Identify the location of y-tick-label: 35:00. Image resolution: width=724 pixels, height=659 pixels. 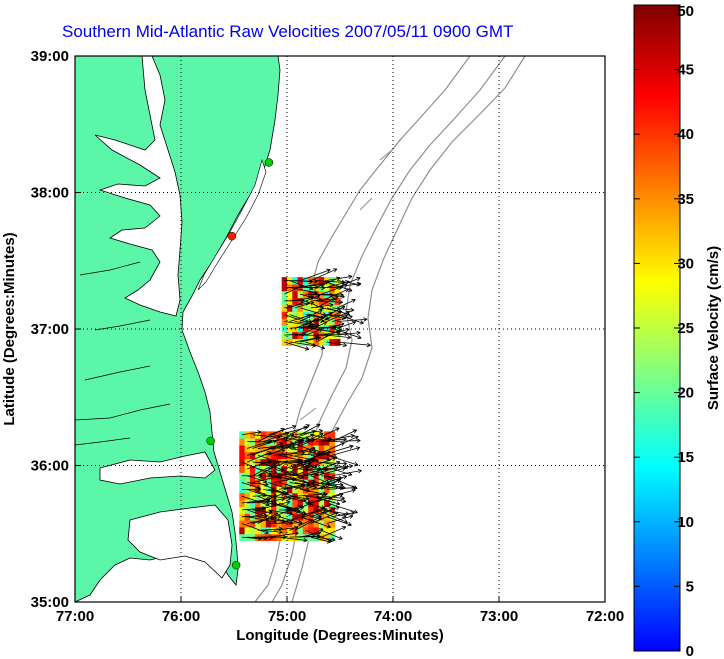
(50, 602).